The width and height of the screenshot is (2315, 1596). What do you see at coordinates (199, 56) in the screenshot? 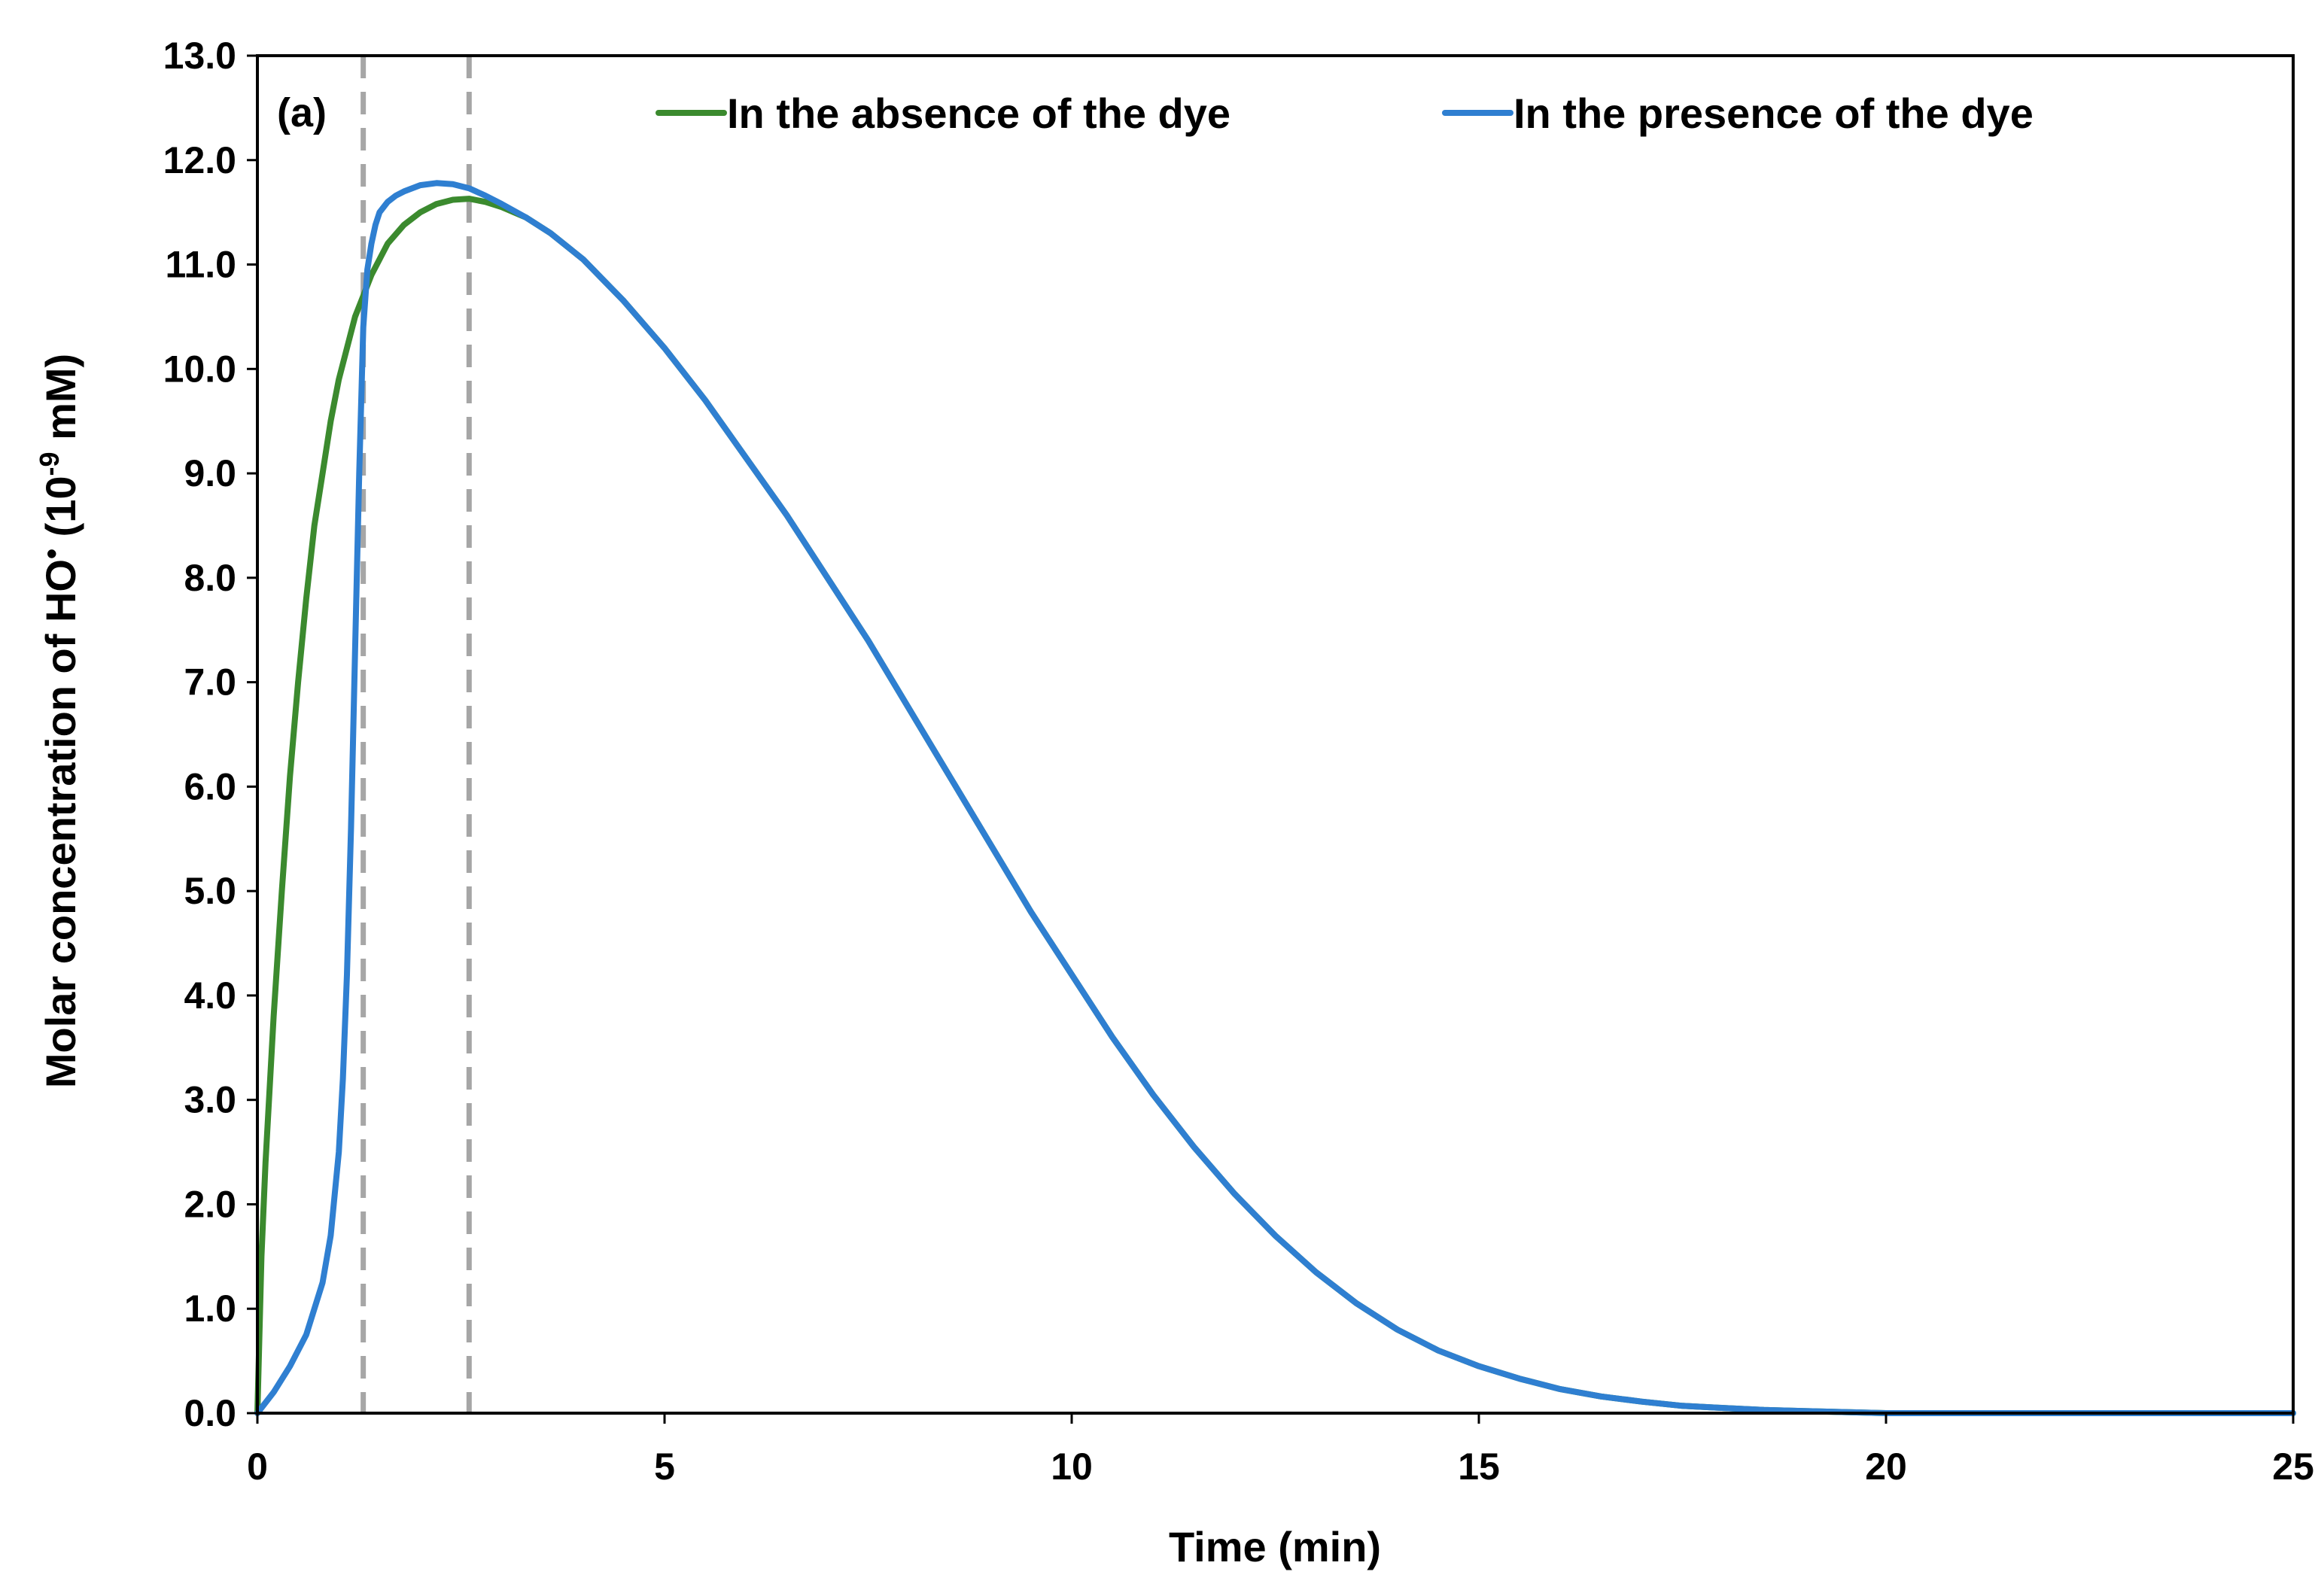
I see `y-tick-label: 13.0` at bounding box center [199, 56].